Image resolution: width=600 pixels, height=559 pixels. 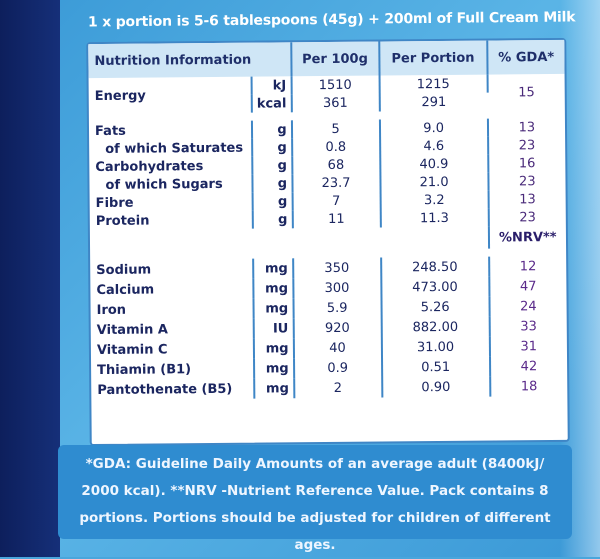 What do you see at coordinates (335, 147) in the screenshot?
I see `nutrient-per100: 0.8` at bounding box center [335, 147].